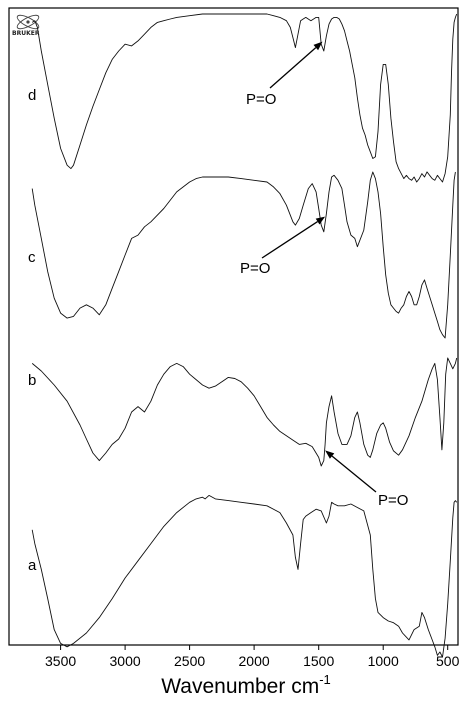 The width and height of the screenshot is (462, 702). Describe the element at coordinates (318, 661) in the screenshot. I see `x-tick-label: 1500` at that location.